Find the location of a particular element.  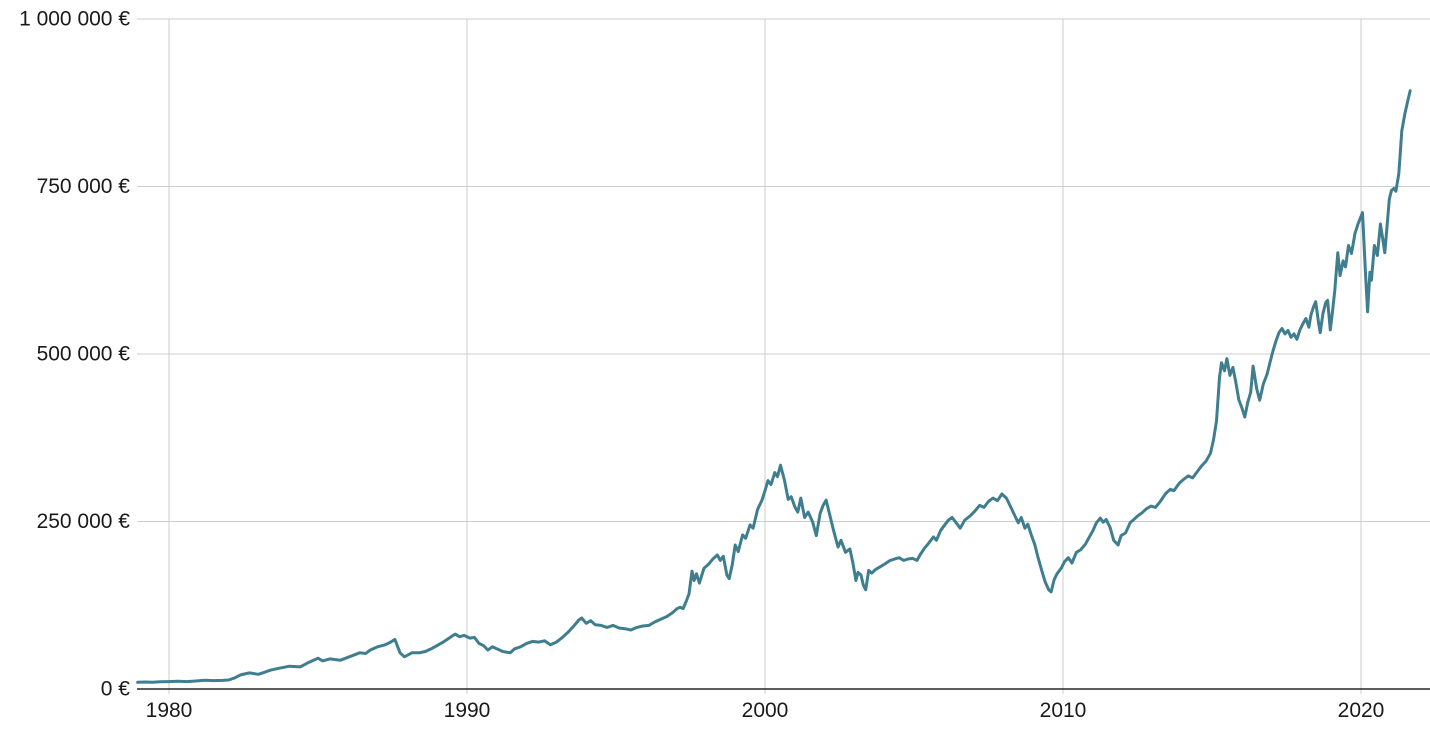

x-axis-tick-label: 2000 is located at coordinates (765, 710).